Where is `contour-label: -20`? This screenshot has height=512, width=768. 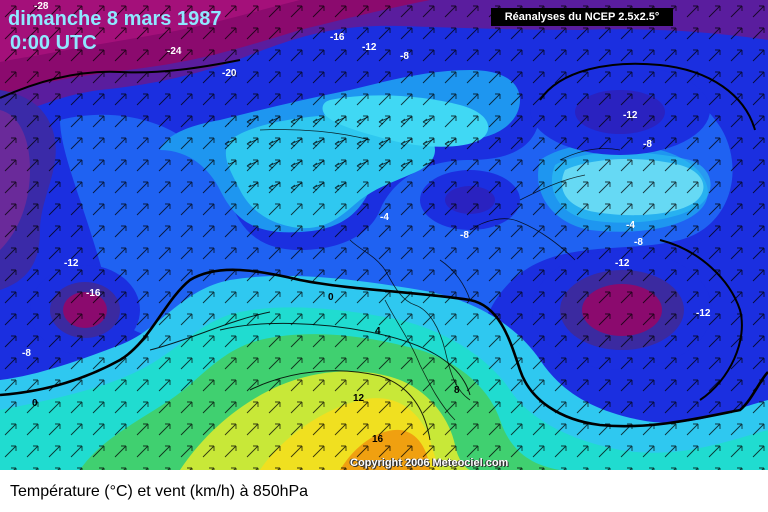
contour-label: -20 is located at coordinates (229, 73).